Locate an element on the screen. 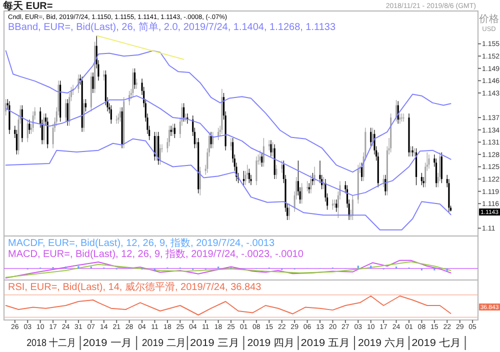 Image resolution: width=500 pixels, height=352 pixels. y-axis-title: 价格 is located at coordinates (488, 19).